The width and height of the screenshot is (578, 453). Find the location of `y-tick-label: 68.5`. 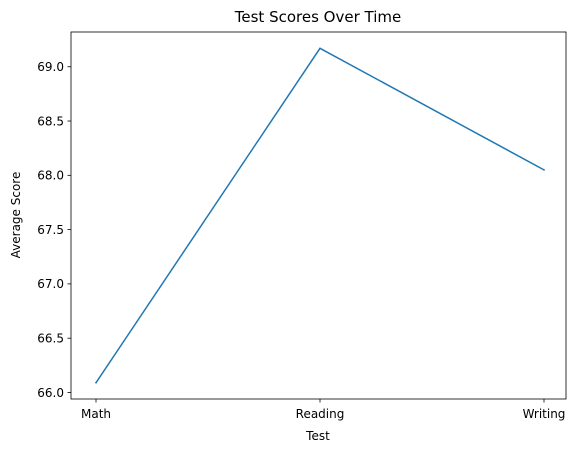

y-tick-label: 68.5 is located at coordinates (50, 121).